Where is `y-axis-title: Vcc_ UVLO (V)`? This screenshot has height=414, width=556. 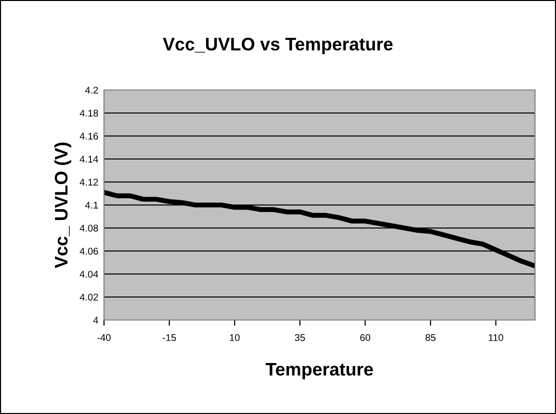 y-axis-title: Vcc_ UVLO (V) is located at coordinates (63, 205).